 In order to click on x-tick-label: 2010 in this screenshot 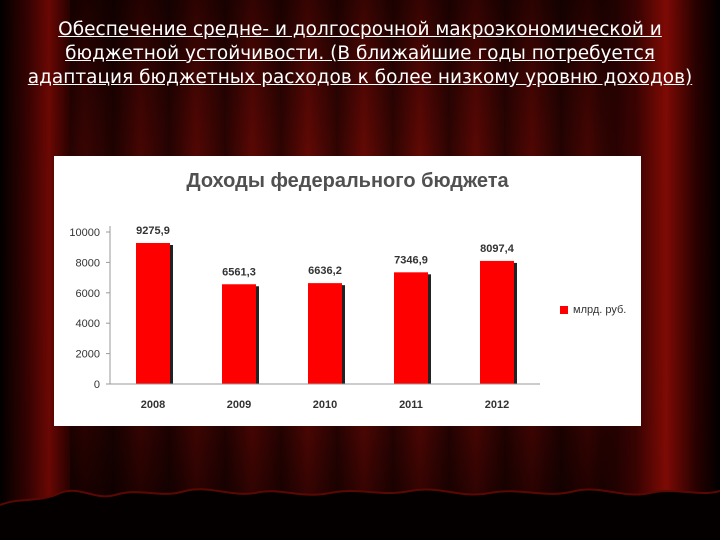, I will do `click(325, 405)`.